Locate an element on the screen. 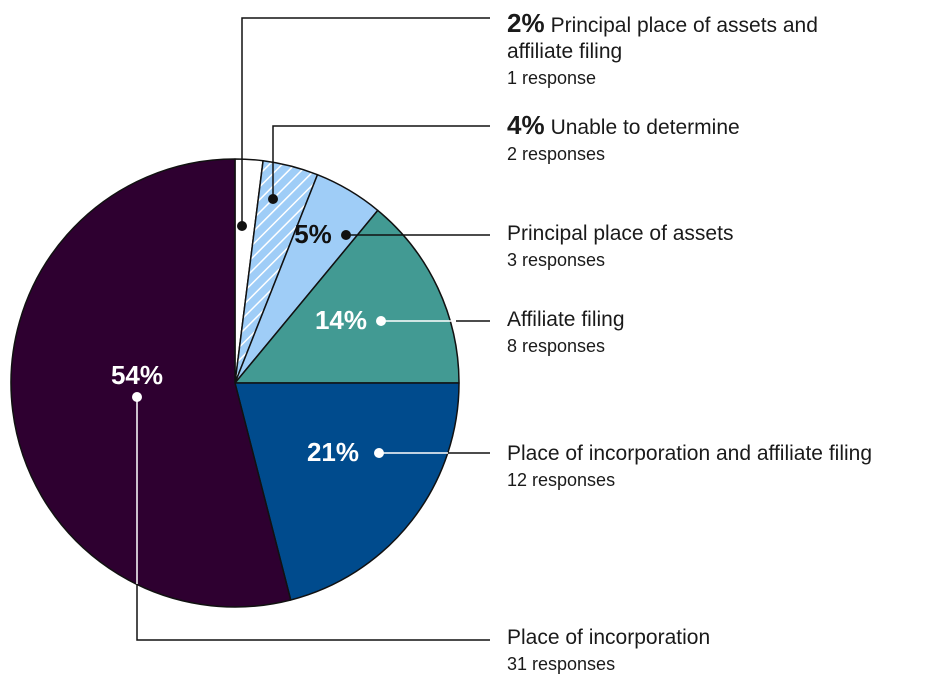 The height and width of the screenshot is (679, 936). legend-category-text: Unable to determine is located at coordinates (645, 127).